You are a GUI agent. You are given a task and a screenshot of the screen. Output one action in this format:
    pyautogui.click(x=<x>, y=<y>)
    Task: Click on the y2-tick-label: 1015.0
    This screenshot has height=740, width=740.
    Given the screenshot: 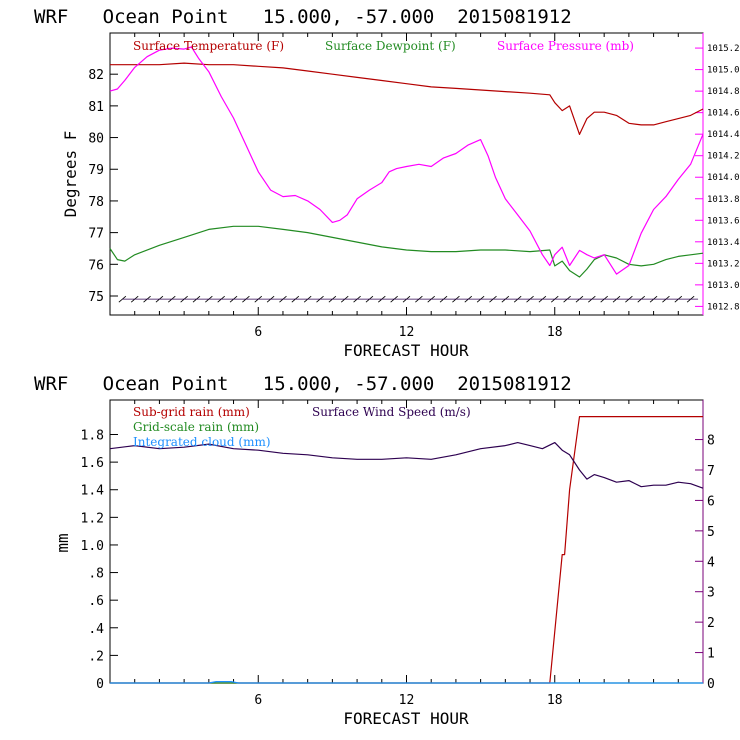 What is the action you would take?
    pyautogui.click(x=723, y=71)
    